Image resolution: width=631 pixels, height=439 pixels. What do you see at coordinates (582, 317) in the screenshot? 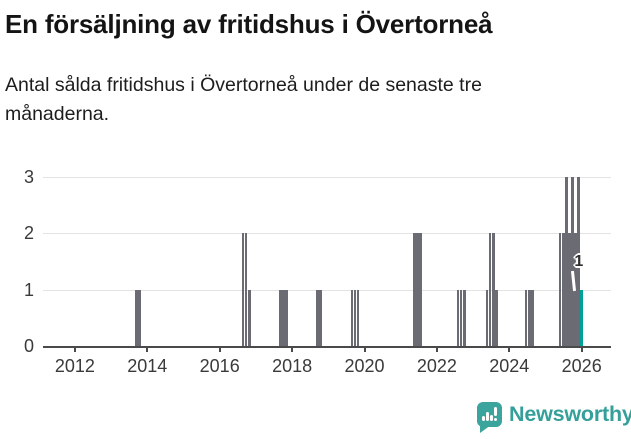
I see `current-period-bar` at bounding box center [582, 317].